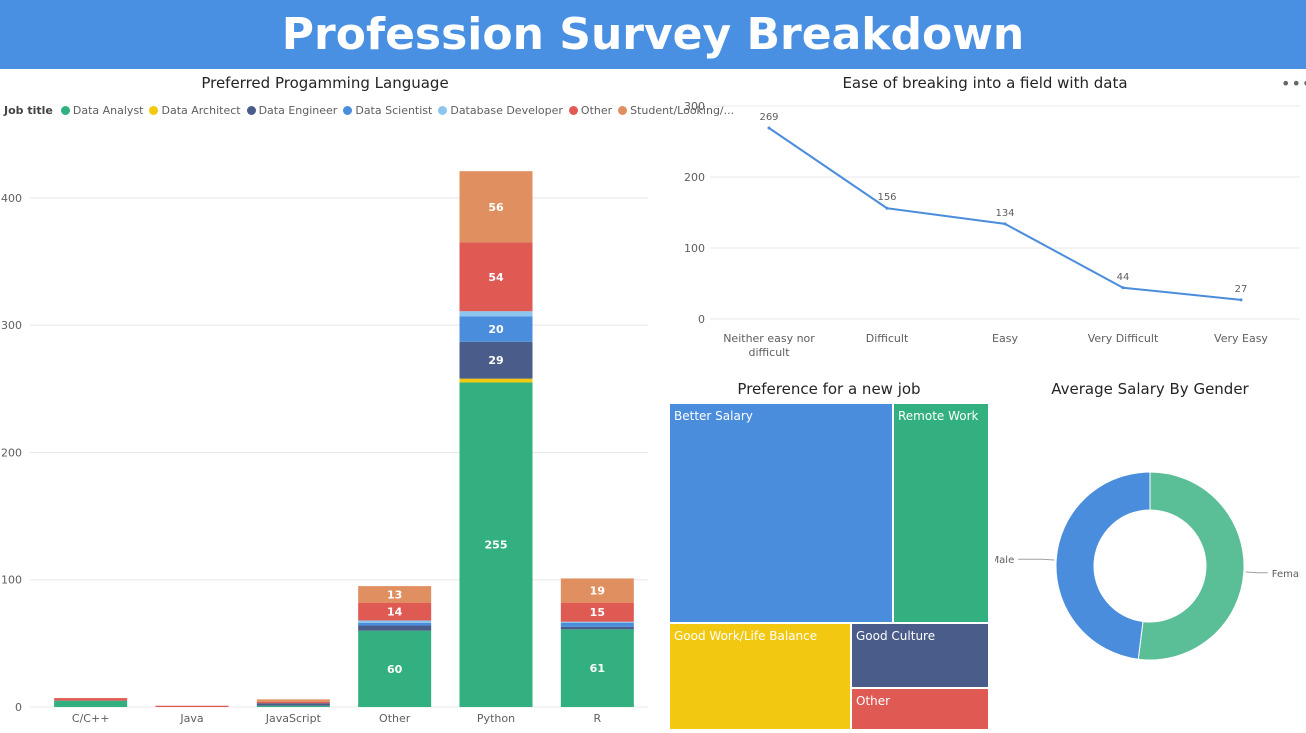  What do you see at coordinates (769, 345) in the screenshot?
I see `x-tick-label: Neither easy nor difficult` at bounding box center [769, 345].